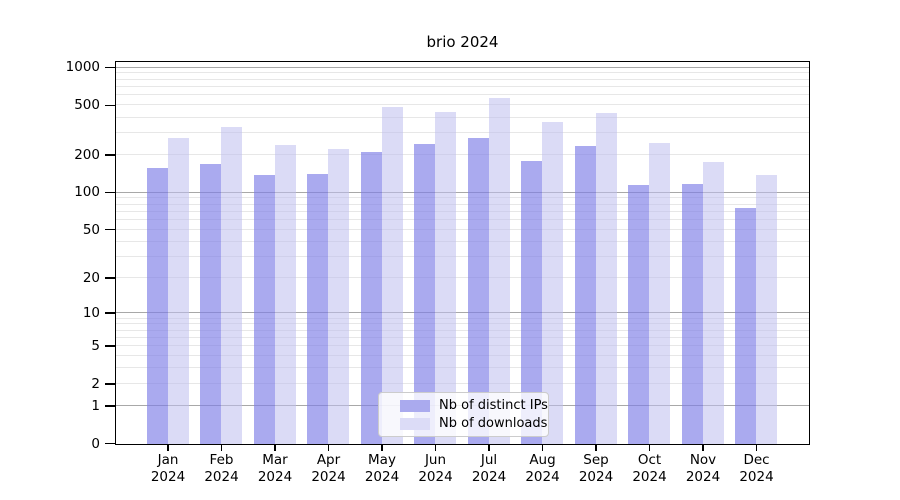  I want to click on x-tick-label: Dec 2024, so click(756, 468).